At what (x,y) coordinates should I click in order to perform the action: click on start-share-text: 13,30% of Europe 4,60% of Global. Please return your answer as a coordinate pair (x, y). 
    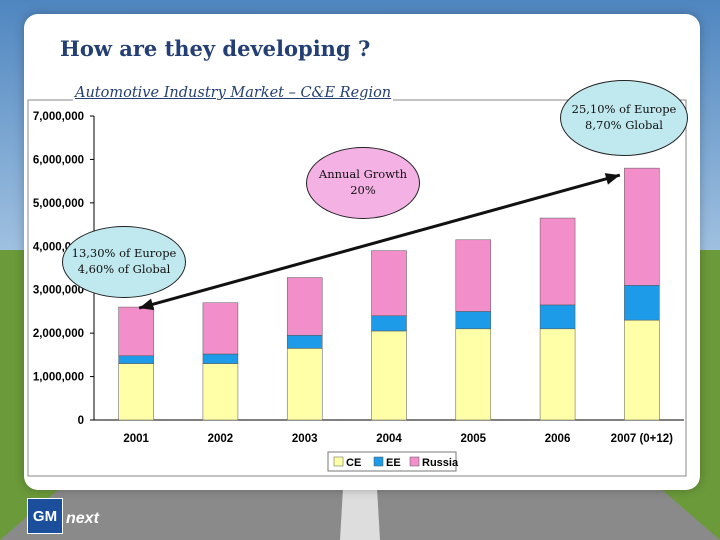
    Looking at the image, I should click on (124, 261).